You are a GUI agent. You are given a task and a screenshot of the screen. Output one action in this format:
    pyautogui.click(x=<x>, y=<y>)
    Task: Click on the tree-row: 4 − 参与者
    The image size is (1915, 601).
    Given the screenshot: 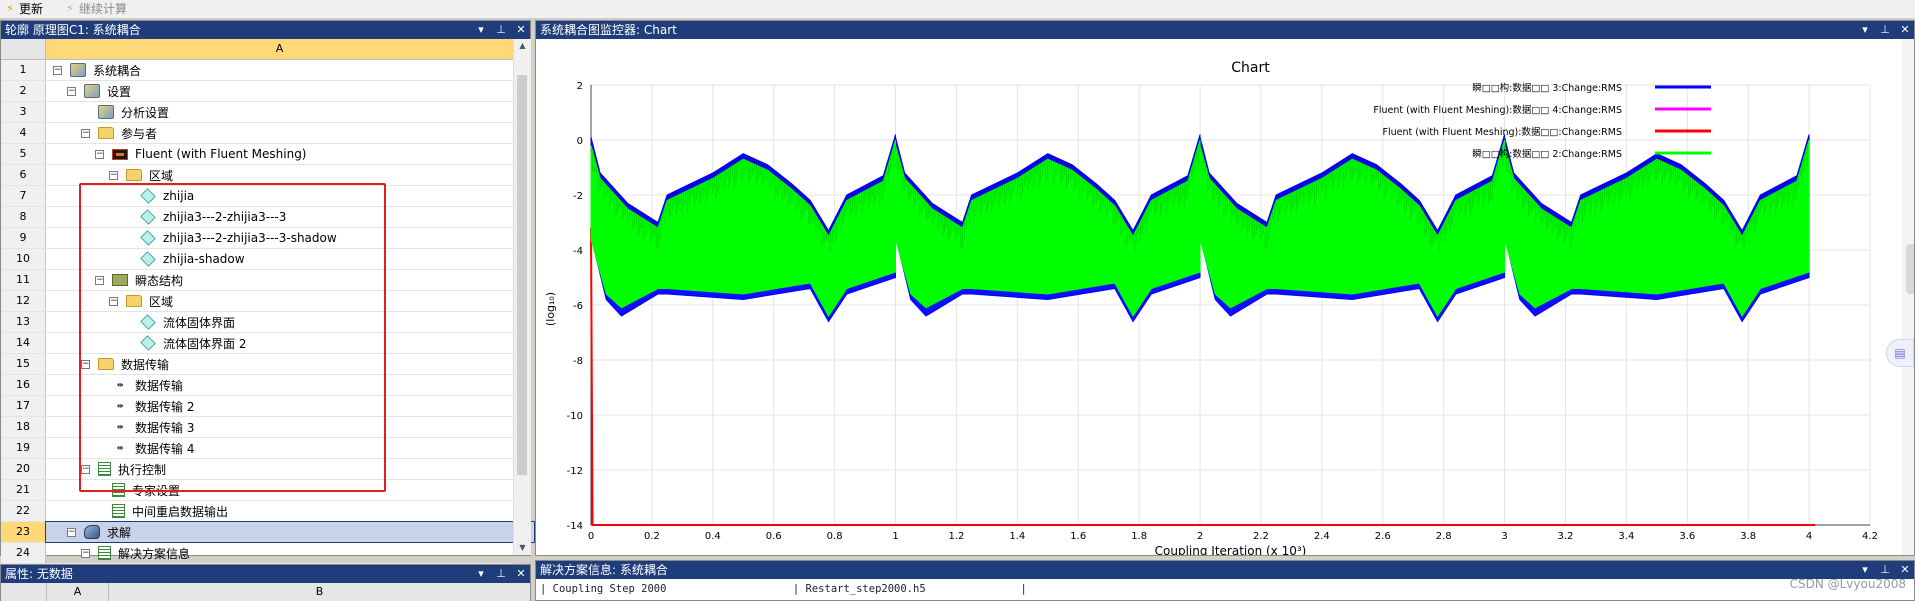 What is the action you would take?
    pyautogui.click(x=257, y=133)
    